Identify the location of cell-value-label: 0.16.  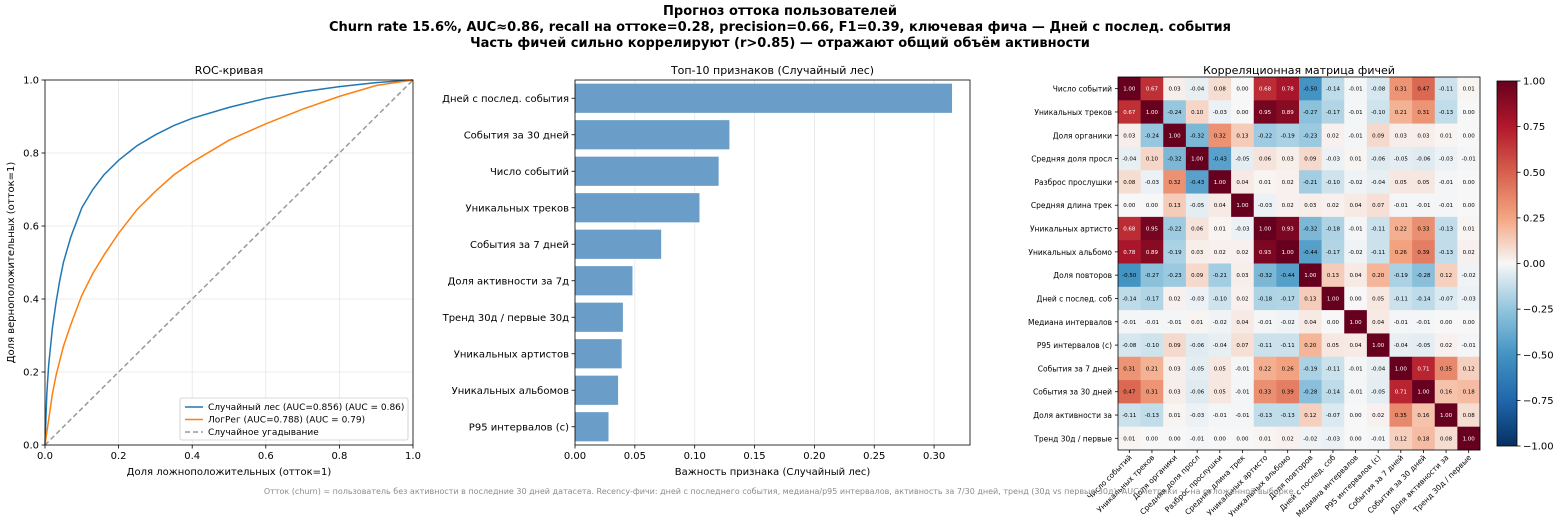
(1446, 393).